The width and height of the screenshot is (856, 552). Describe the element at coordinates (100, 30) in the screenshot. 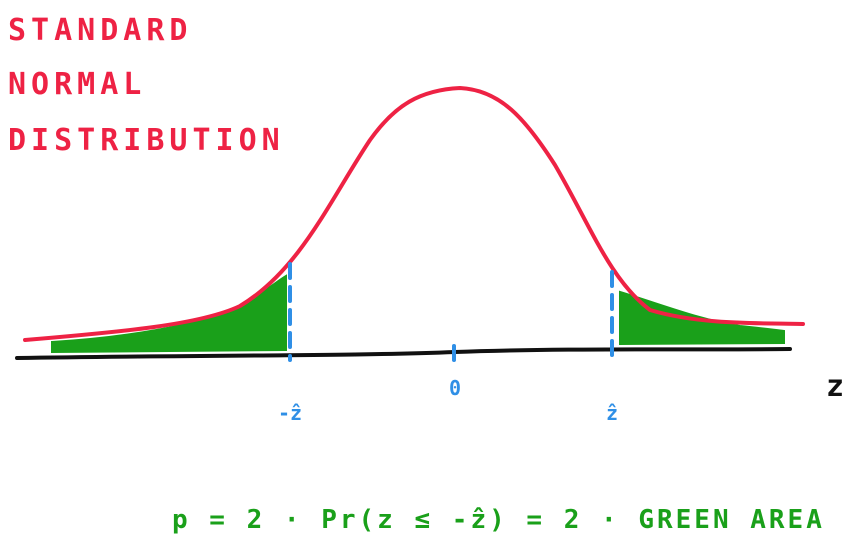

I see `title-line-standard: STANDARD` at that location.